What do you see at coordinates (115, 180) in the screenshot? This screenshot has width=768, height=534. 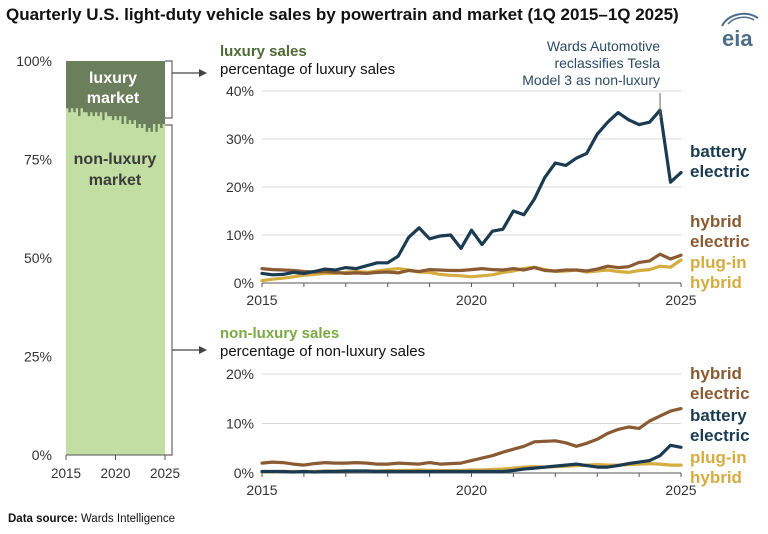 I see `non-luxury-market-label: market` at bounding box center [115, 180].